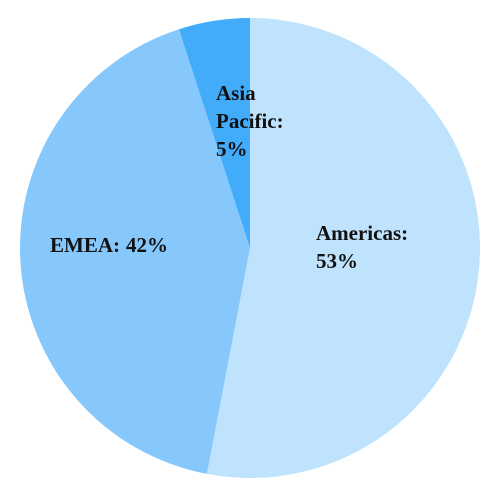 This screenshot has height=500, width=500. I want to click on slice-label: Americas: 53%, so click(362, 247).